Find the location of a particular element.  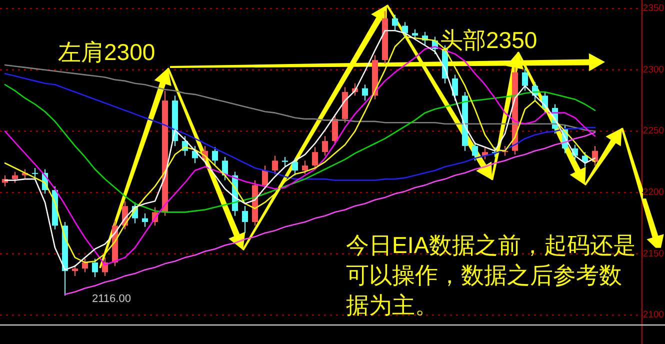

y-tick-label: 2350 is located at coordinates (653, 8).